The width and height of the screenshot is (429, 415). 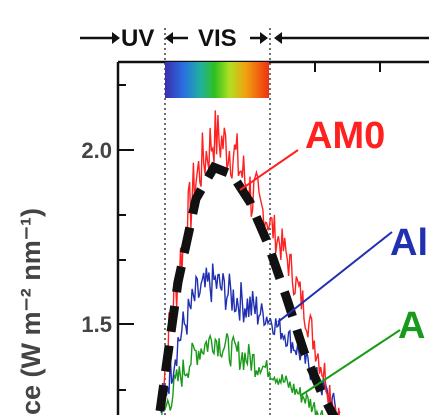 I want to click on am0-leader-line, so click(x=269, y=170).